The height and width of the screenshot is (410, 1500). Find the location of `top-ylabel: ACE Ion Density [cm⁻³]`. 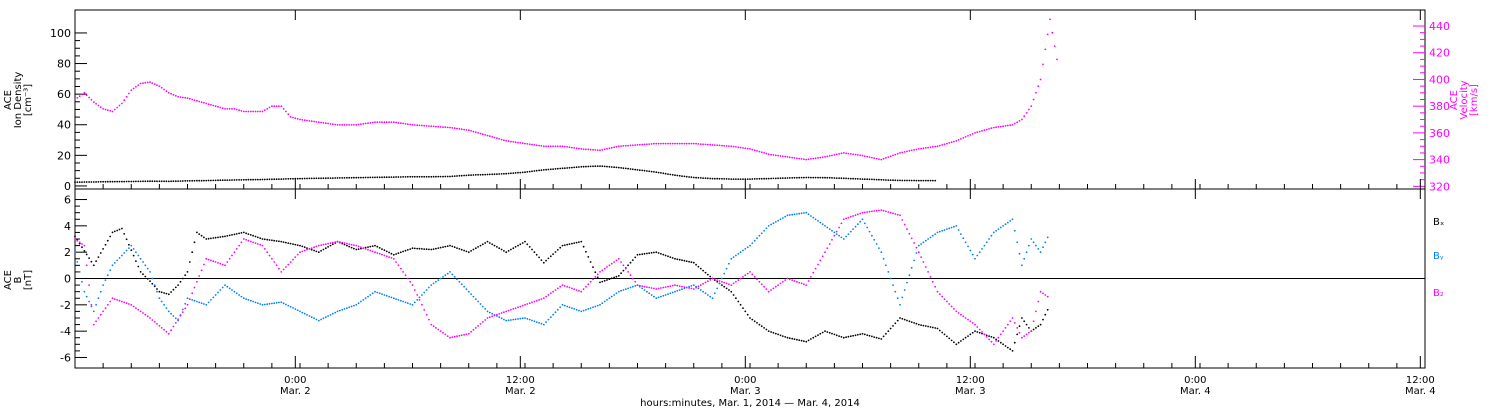

top-ylabel: ACE Ion Density [cm⁻³] is located at coordinates (18, 100).